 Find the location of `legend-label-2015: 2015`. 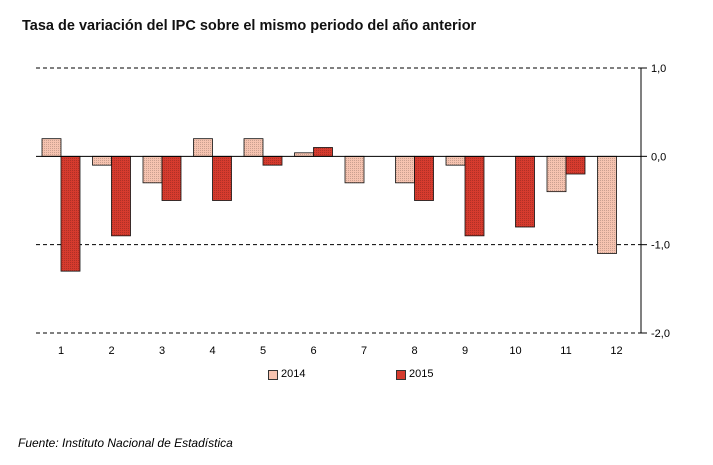

legend-label-2015: 2015 is located at coordinates (421, 374).